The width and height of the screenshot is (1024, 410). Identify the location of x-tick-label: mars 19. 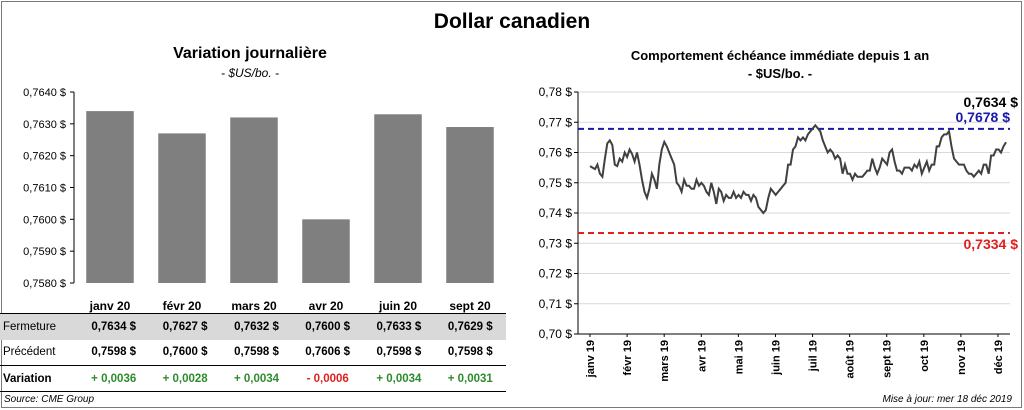
(665, 361).